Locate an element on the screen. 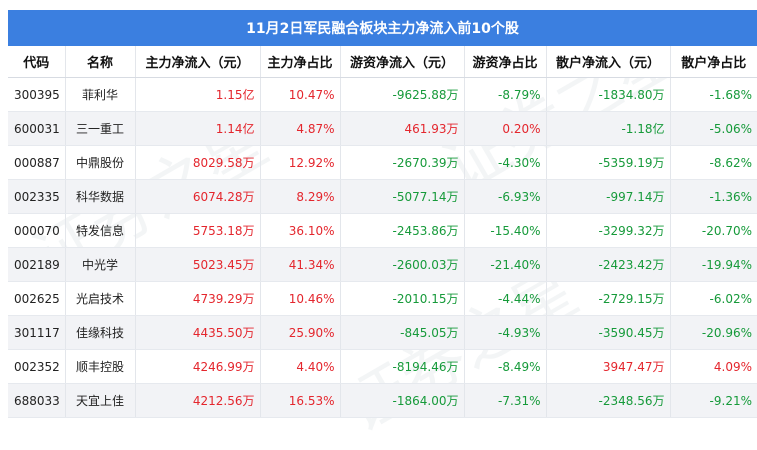  cell-retail-inflow: -2348.56万 is located at coordinates (608, 400).